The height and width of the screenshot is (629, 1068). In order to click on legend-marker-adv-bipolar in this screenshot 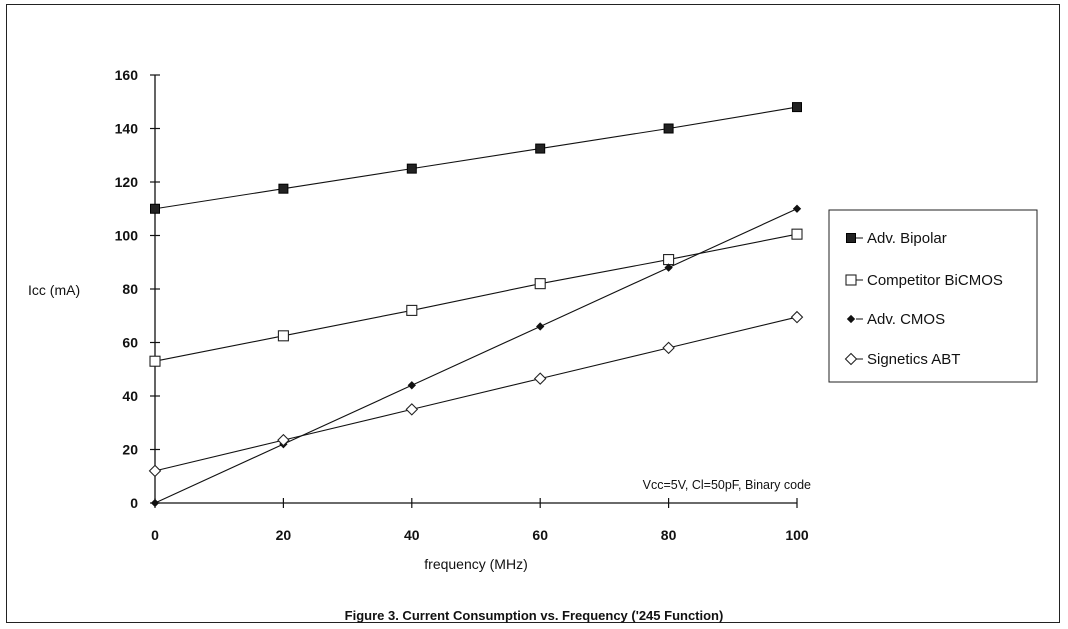, I will do `click(851, 238)`.